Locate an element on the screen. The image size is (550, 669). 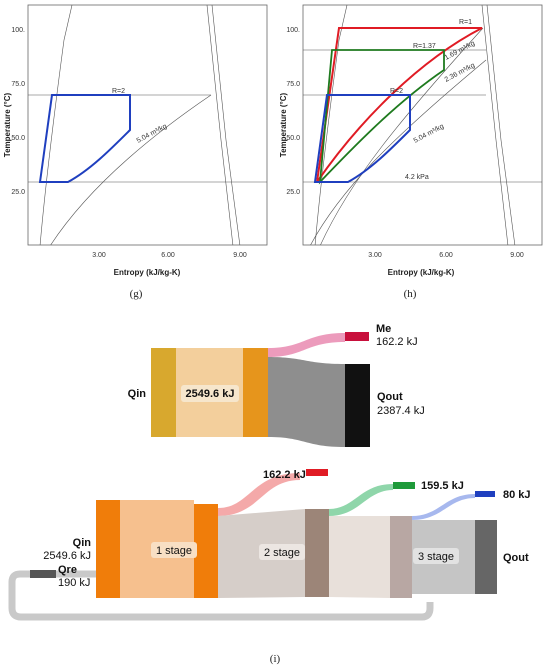
stage3-label: 3 stage is located at coordinates (436, 557).